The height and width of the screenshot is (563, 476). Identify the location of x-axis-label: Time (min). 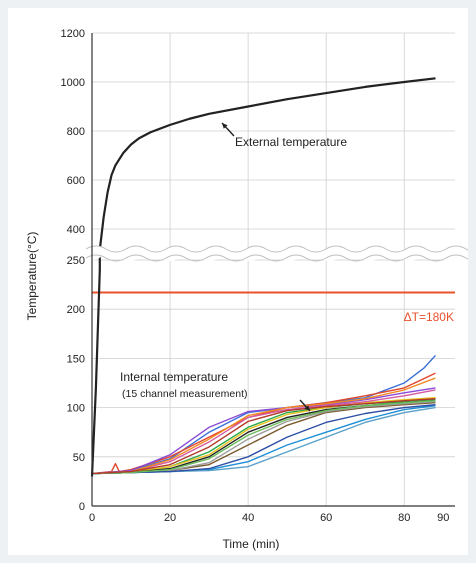
(251, 544).